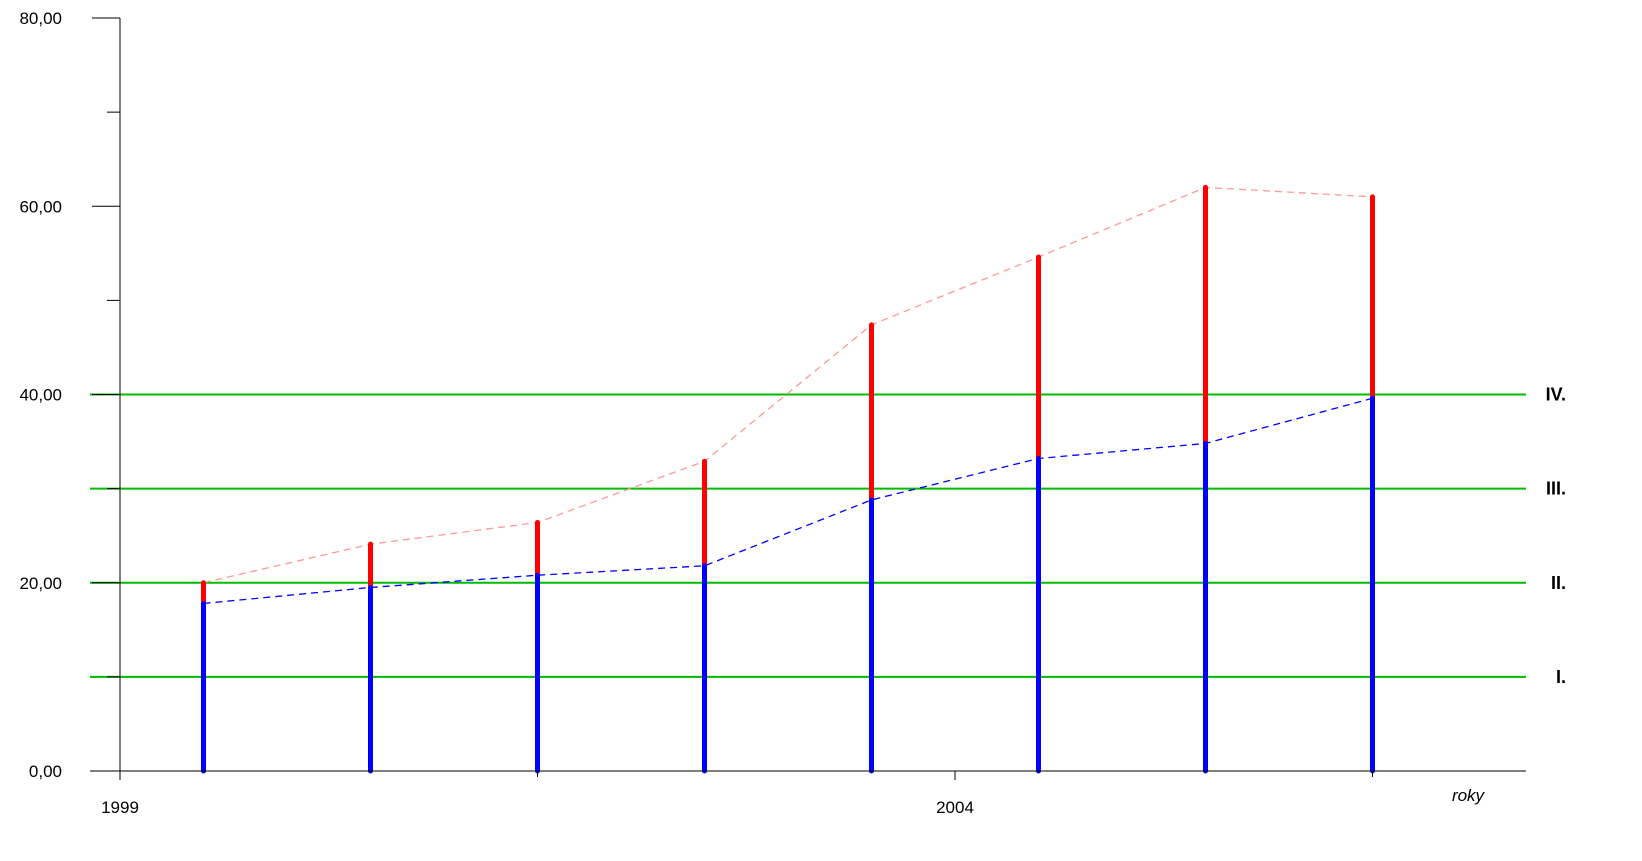 The image size is (1642, 861). Describe the element at coordinates (40, 206) in the screenshot. I see `y-tick-label: 60,00` at that location.